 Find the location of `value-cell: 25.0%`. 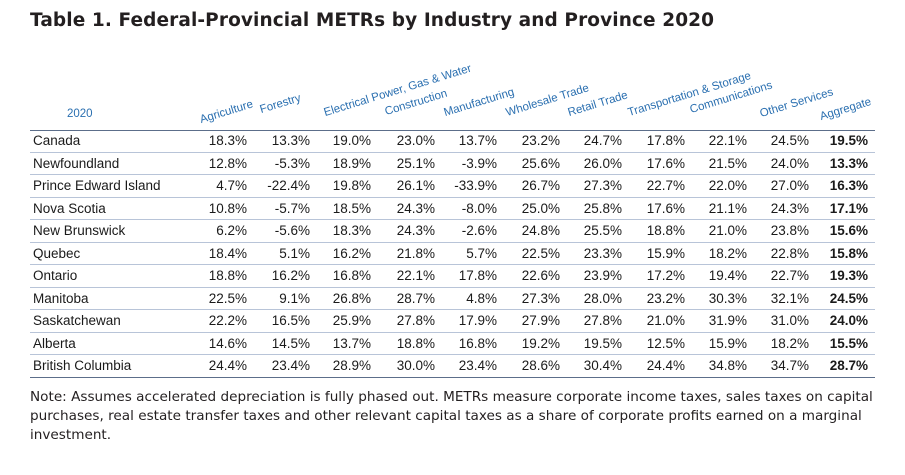

value-cell: 25.0% is located at coordinates (540, 208).